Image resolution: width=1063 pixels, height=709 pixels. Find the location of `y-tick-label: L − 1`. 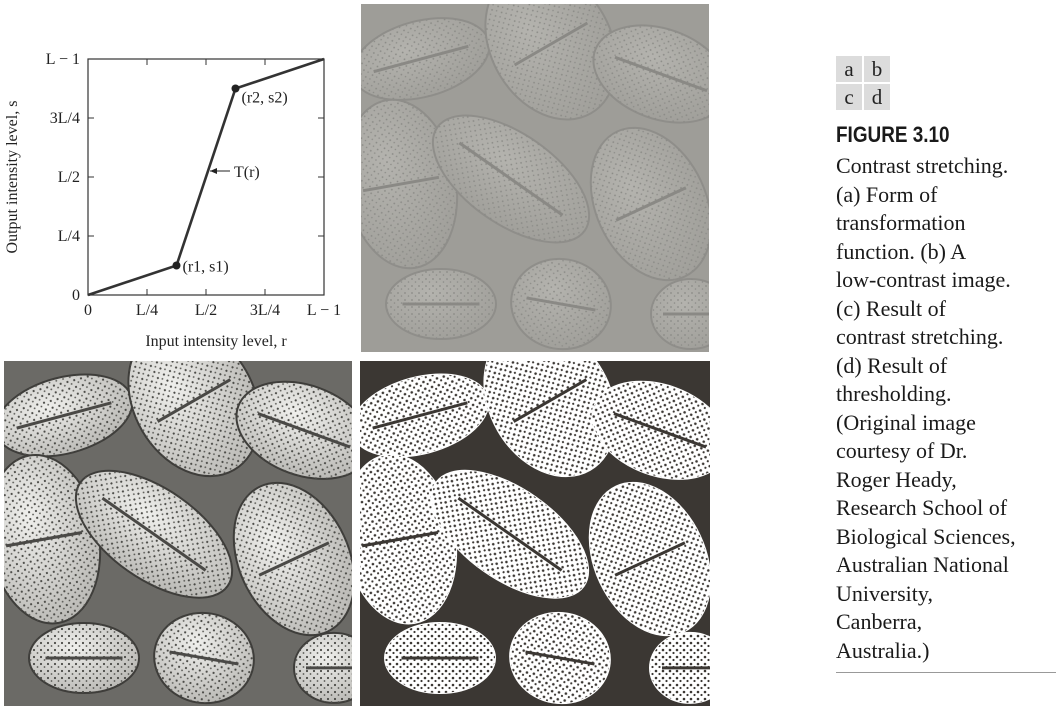

y-tick-label: L − 1 is located at coordinates (63, 59).